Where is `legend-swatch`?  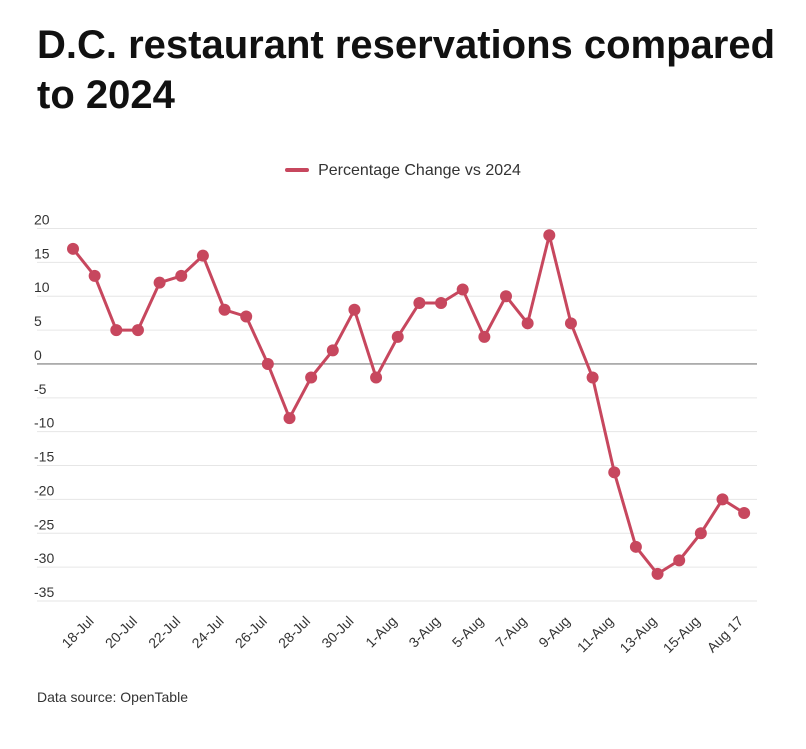 legend-swatch is located at coordinates (297, 170).